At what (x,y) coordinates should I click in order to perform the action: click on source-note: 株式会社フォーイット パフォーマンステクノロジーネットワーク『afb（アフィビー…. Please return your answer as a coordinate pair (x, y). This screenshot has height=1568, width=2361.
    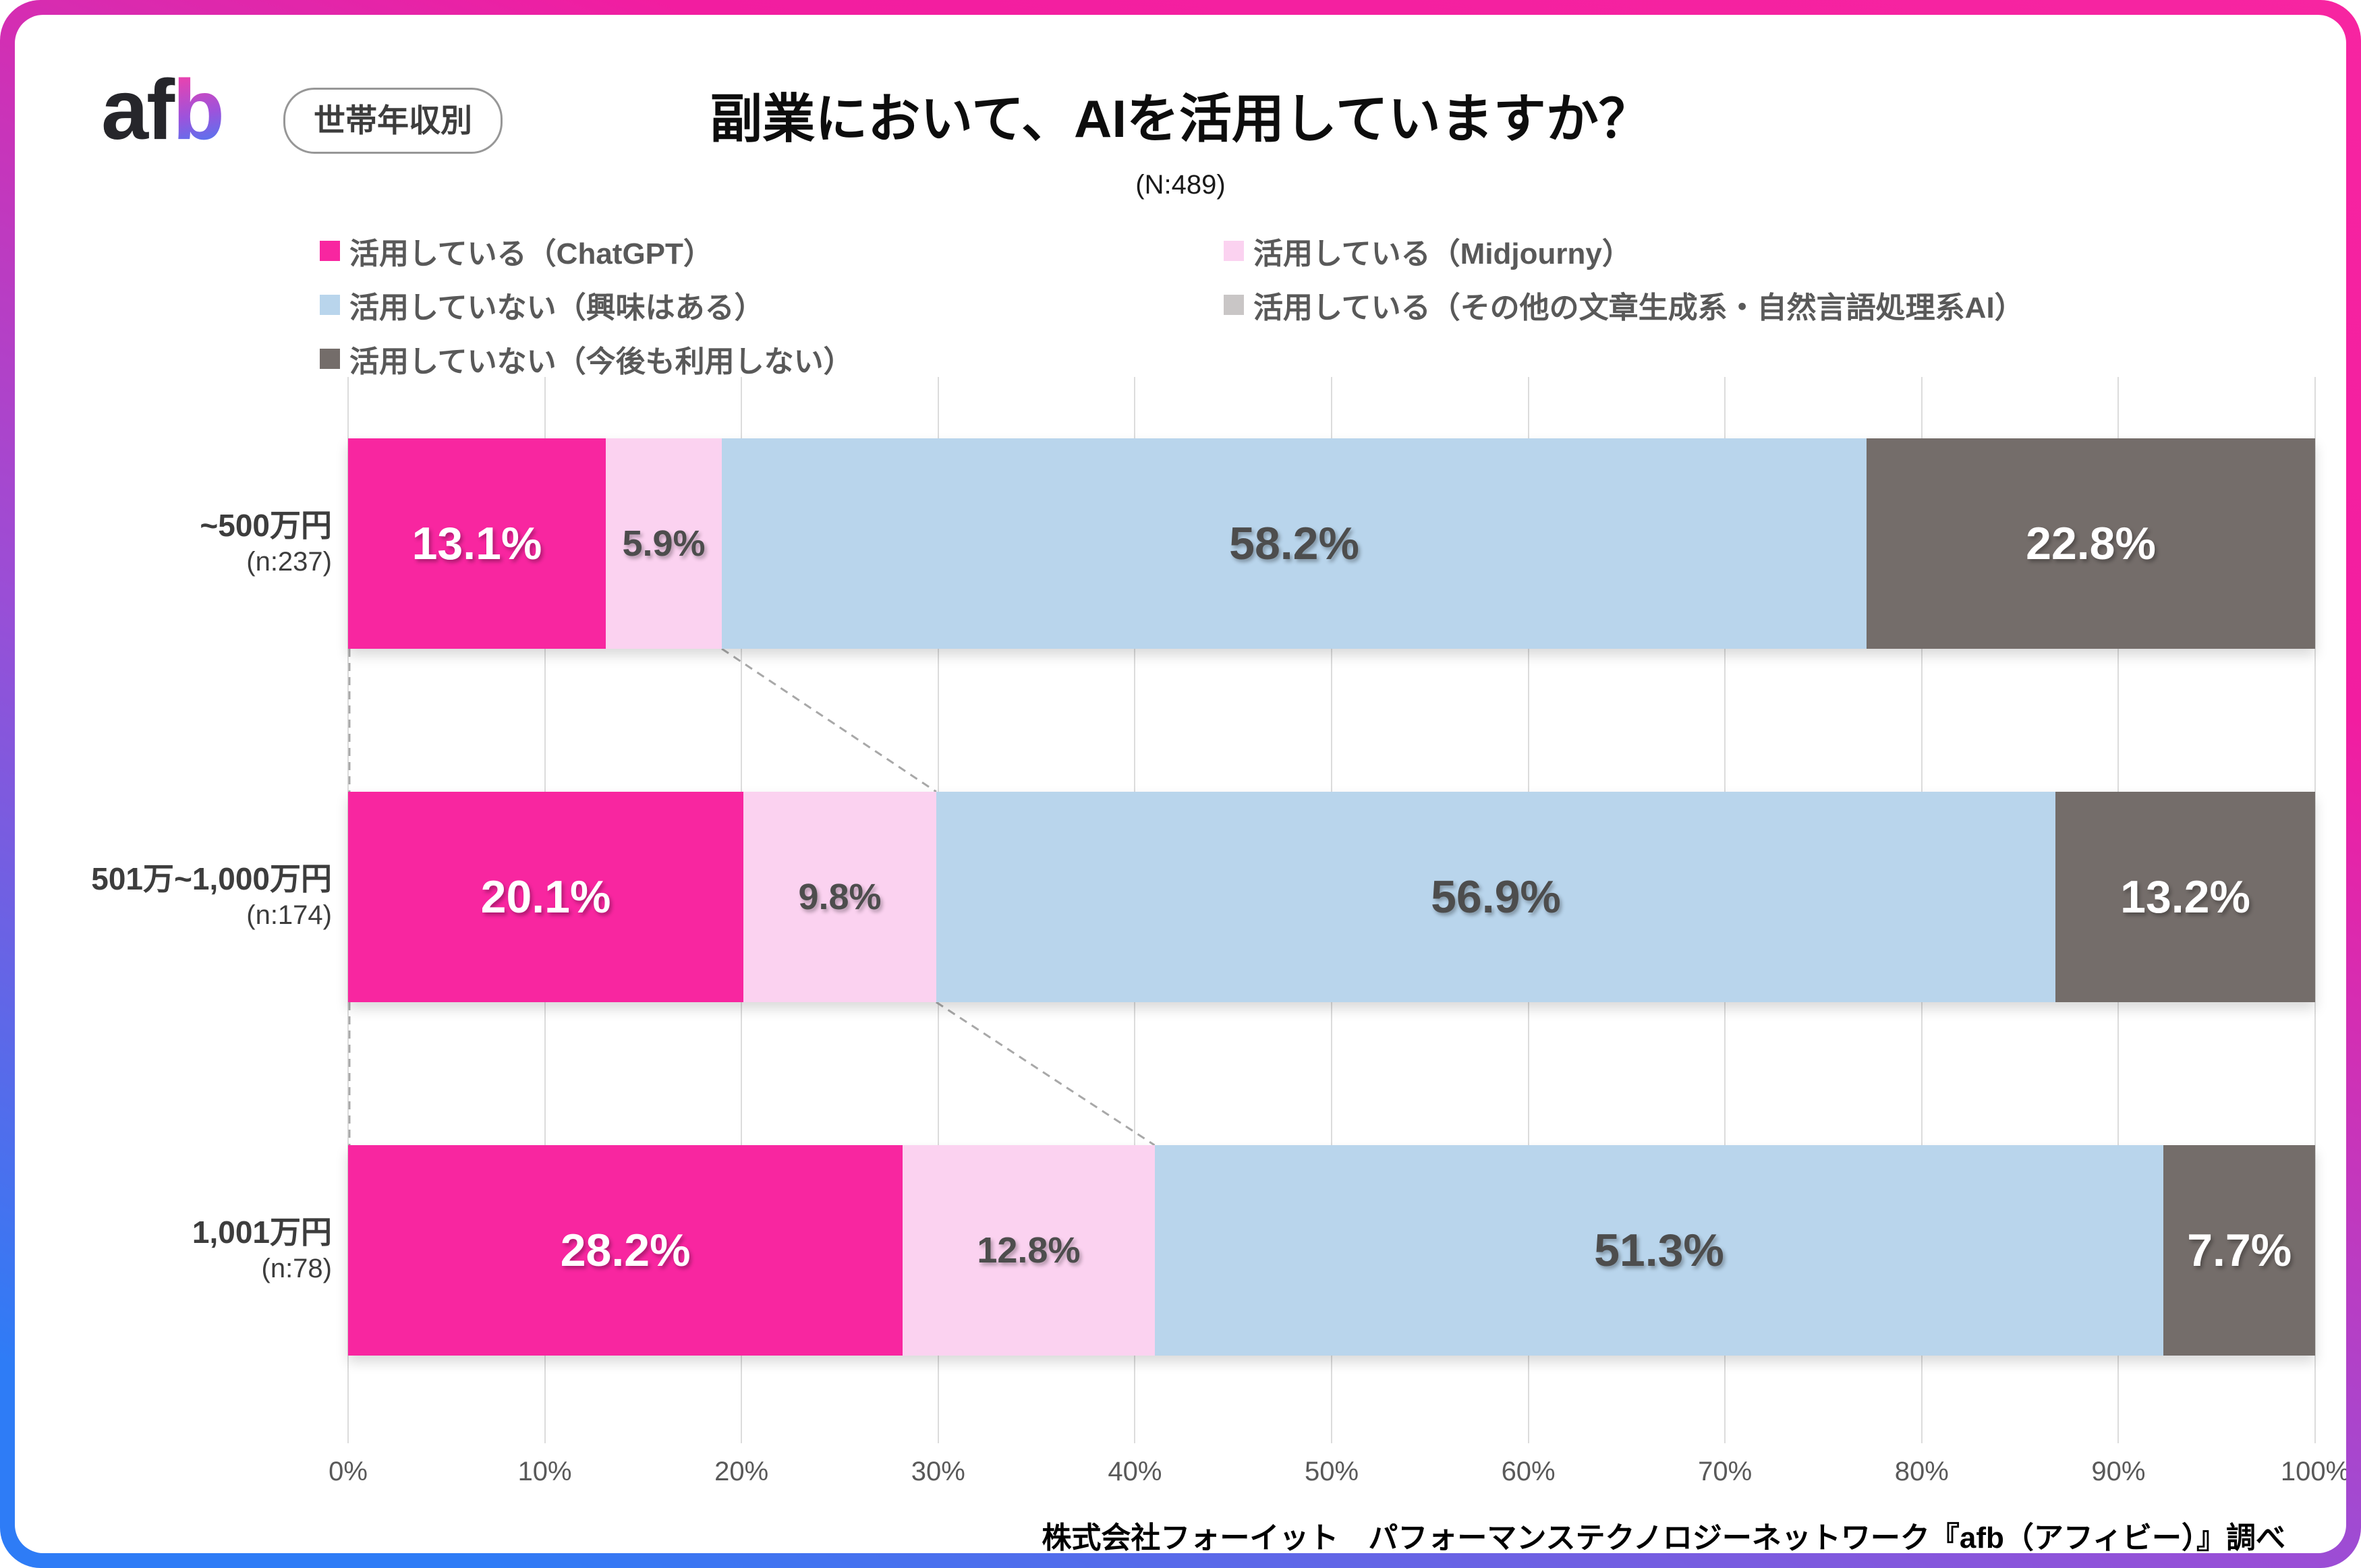
    Looking at the image, I should click on (1664, 1537).